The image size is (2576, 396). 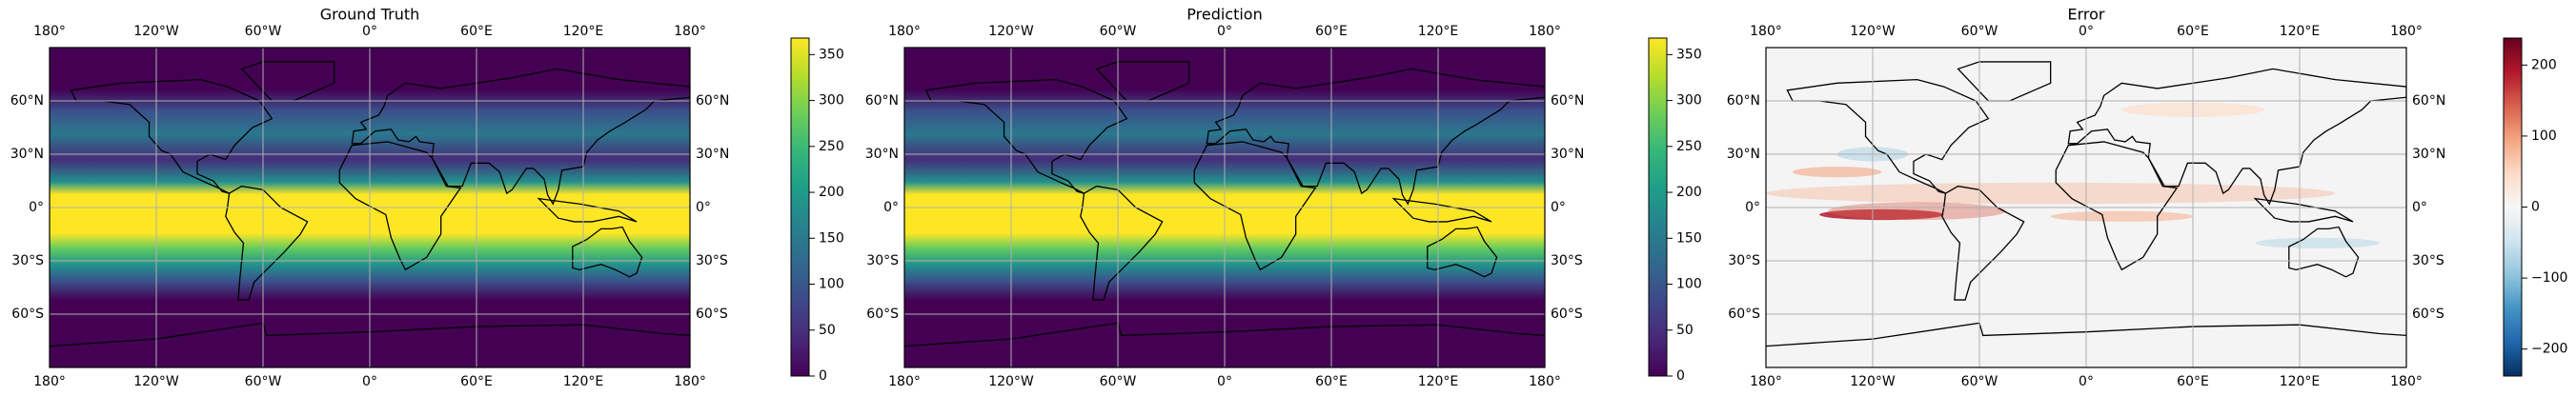 What do you see at coordinates (827, 330) in the screenshot?
I see `colorbar-tick-label: 50` at bounding box center [827, 330].